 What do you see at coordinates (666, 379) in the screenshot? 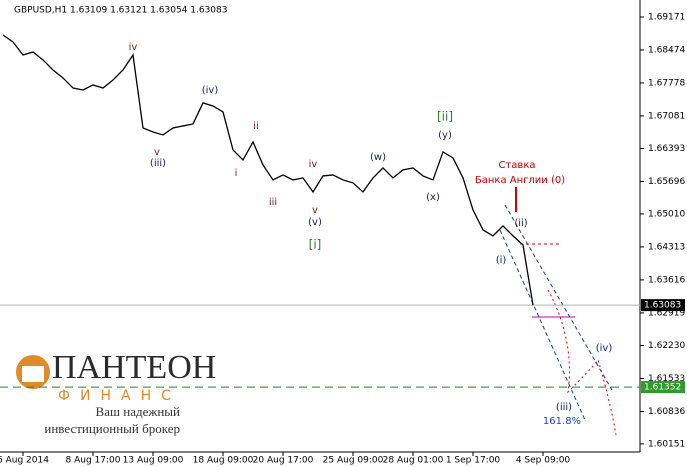
I see `y-tick-label: 1.61533` at bounding box center [666, 379].